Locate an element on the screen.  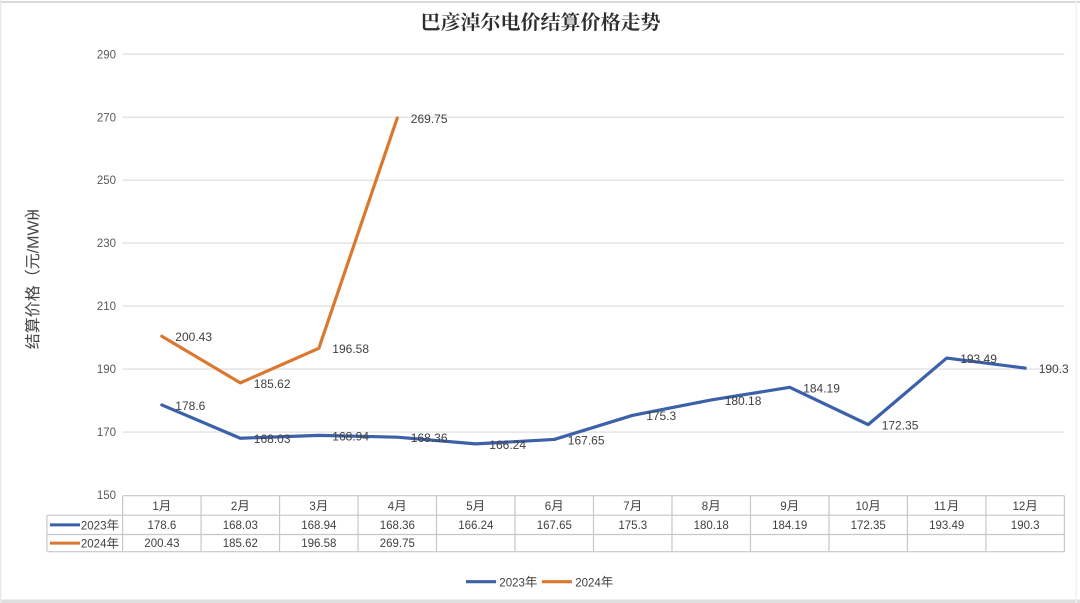
svg-text: 9 is located at coordinates (783, 507).